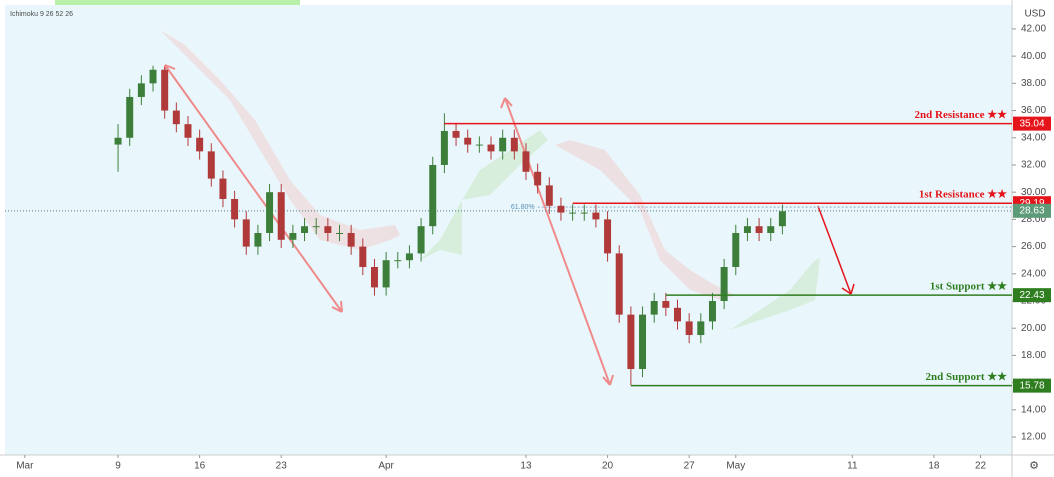 The image size is (1054, 477). I want to click on fib-label: 61.80%, so click(523, 207).